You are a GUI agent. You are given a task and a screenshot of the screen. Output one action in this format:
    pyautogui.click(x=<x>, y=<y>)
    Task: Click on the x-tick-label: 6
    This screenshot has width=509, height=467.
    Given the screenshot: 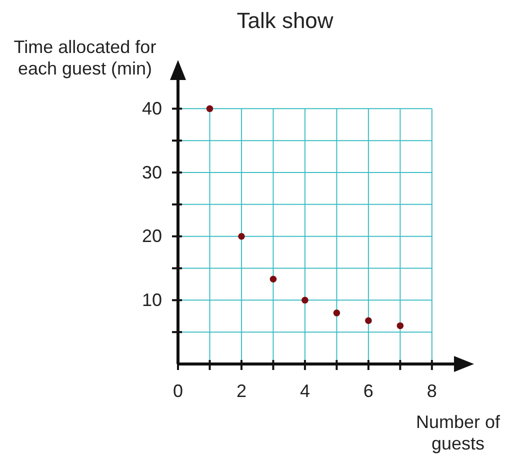 What is the action you would take?
    pyautogui.click(x=368, y=390)
    